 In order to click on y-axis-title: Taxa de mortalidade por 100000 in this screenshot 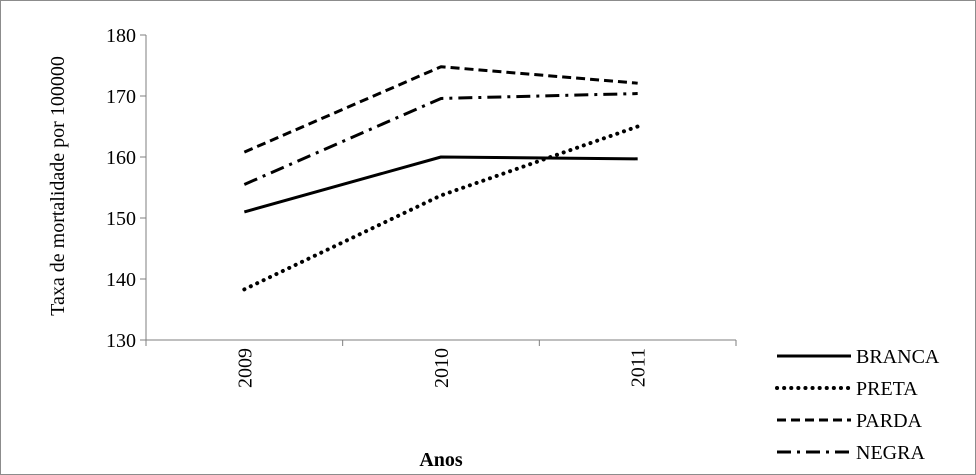, I will do `click(58, 186)`.